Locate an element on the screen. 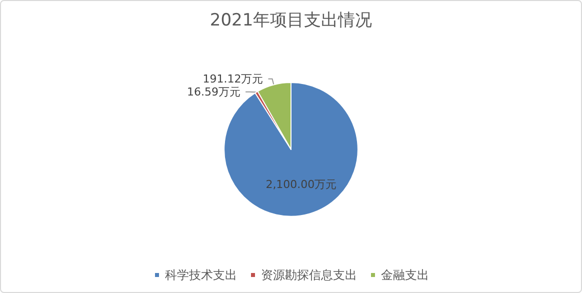  data-label: 2,100.00万元 is located at coordinates (301, 184).